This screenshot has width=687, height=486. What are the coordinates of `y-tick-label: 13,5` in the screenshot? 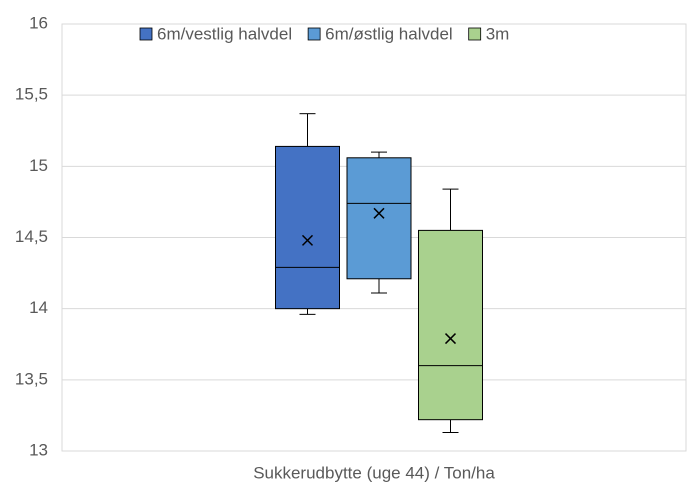 It's located at (31, 378).